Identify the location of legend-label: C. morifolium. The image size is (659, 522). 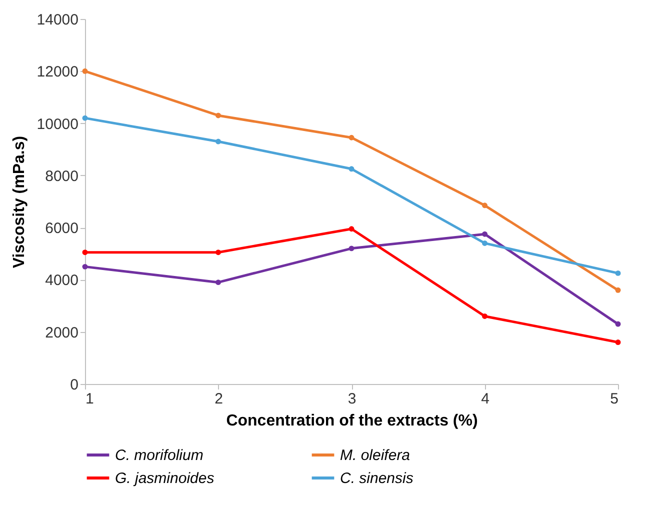
(159, 455).